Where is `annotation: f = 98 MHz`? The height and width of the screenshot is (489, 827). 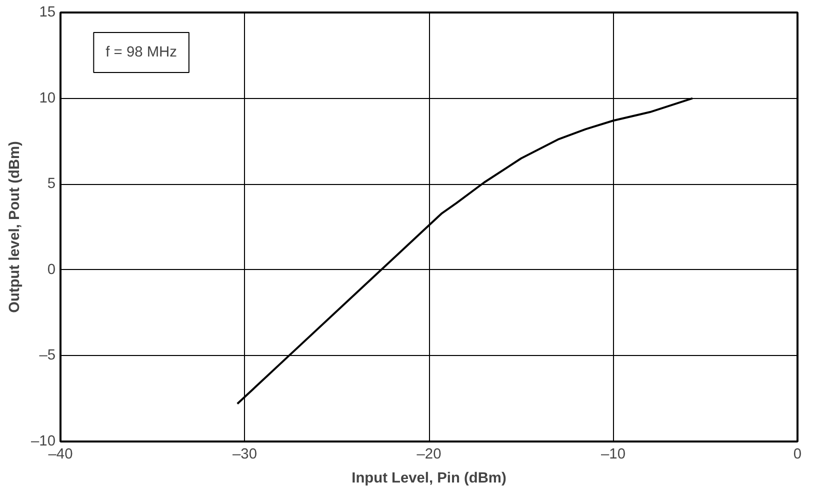 annotation: f = 98 MHz is located at coordinates (141, 52).